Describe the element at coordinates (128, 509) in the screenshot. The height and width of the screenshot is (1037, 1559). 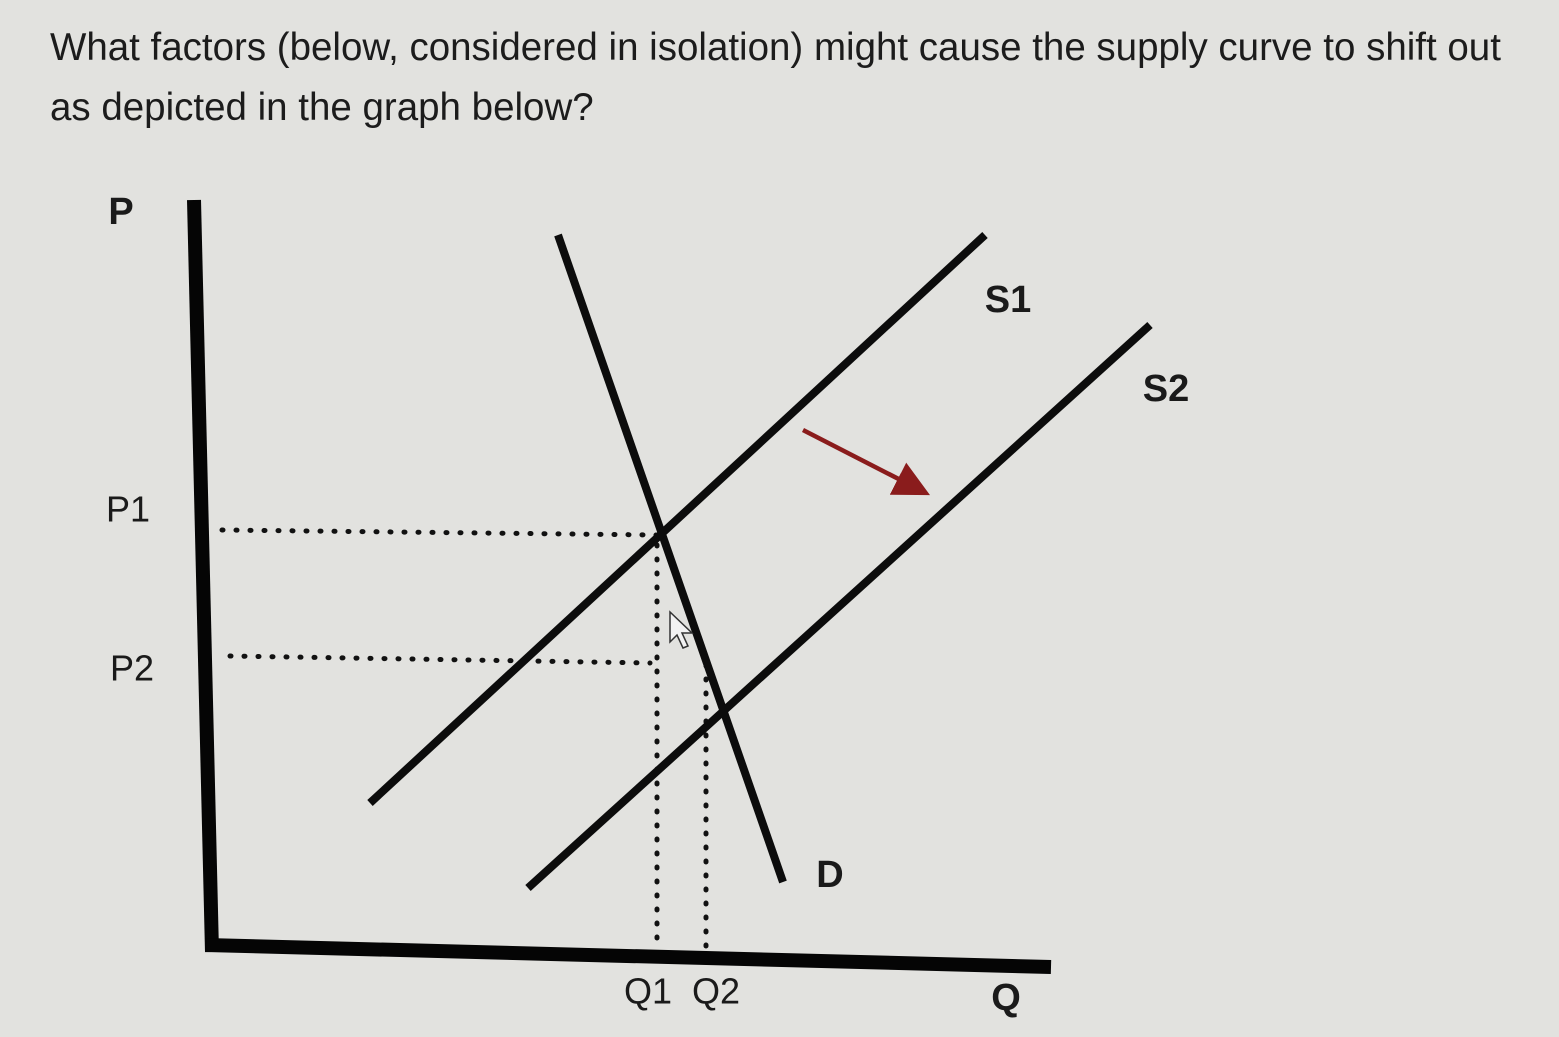
I see `price-label: P1` at that location.